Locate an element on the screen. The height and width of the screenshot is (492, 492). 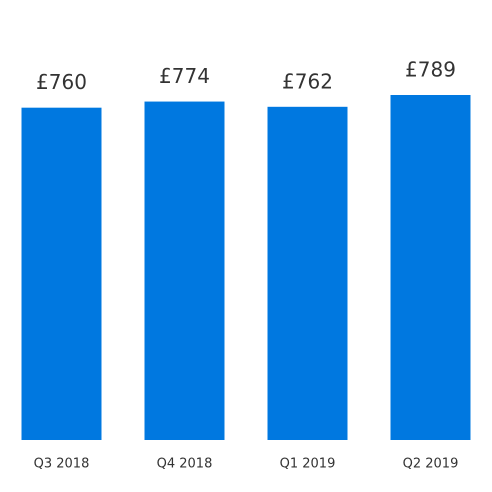
value-label: £760 is located at coordinates (61, 82).